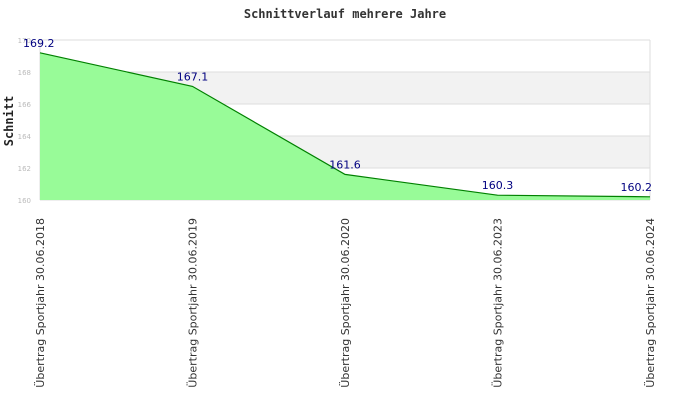 The height and width of the screenshot is (420, 690). Describe the element at coordinates (25, 137) in the screenshot. I see `y-tick-label: 164` at that location.